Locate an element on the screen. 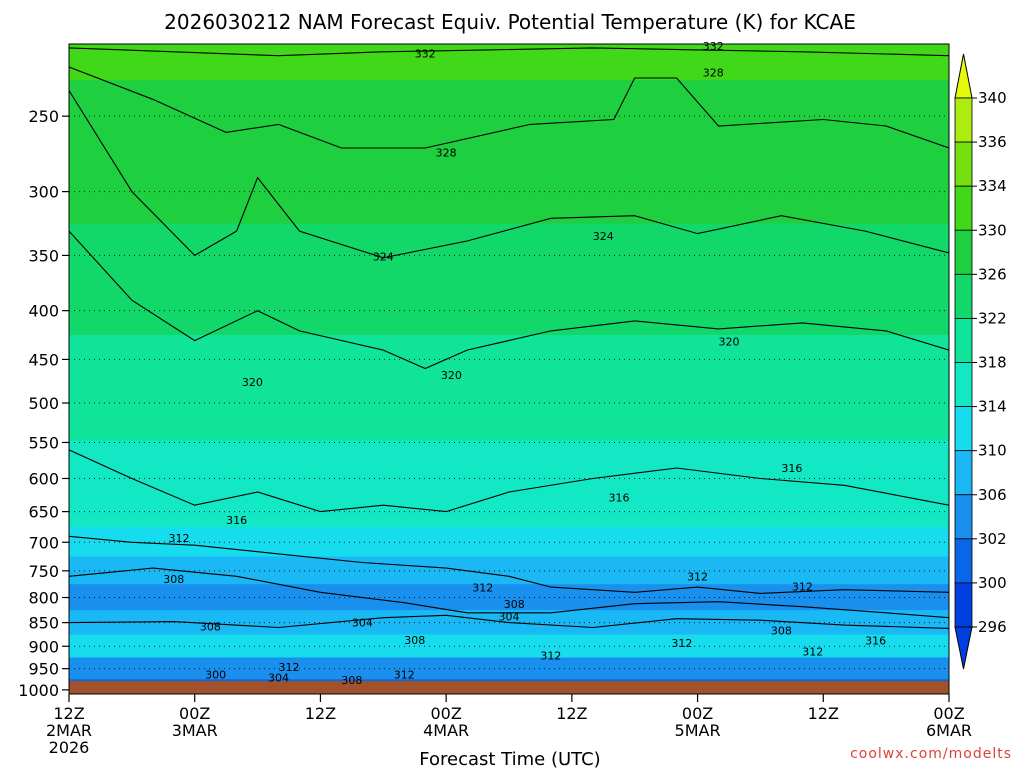 This screenshot has height=768, width=1024. colorbar: 296 300 302 306 310 314 318 322 326 330 334 336 340 is located at coordinates (980, 361).